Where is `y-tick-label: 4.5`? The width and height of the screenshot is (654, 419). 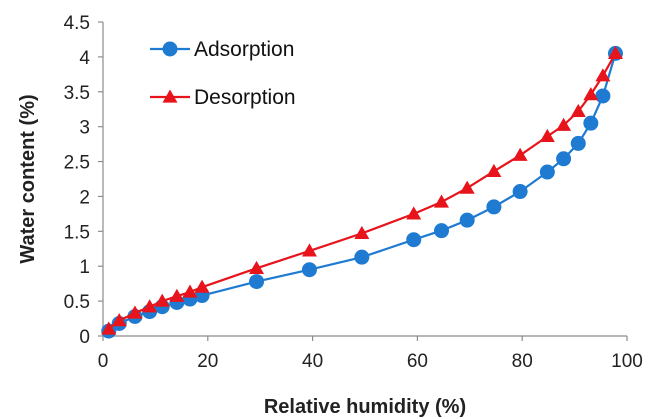
y-tick-label: 4.5 is located at coordinates (77, 23).